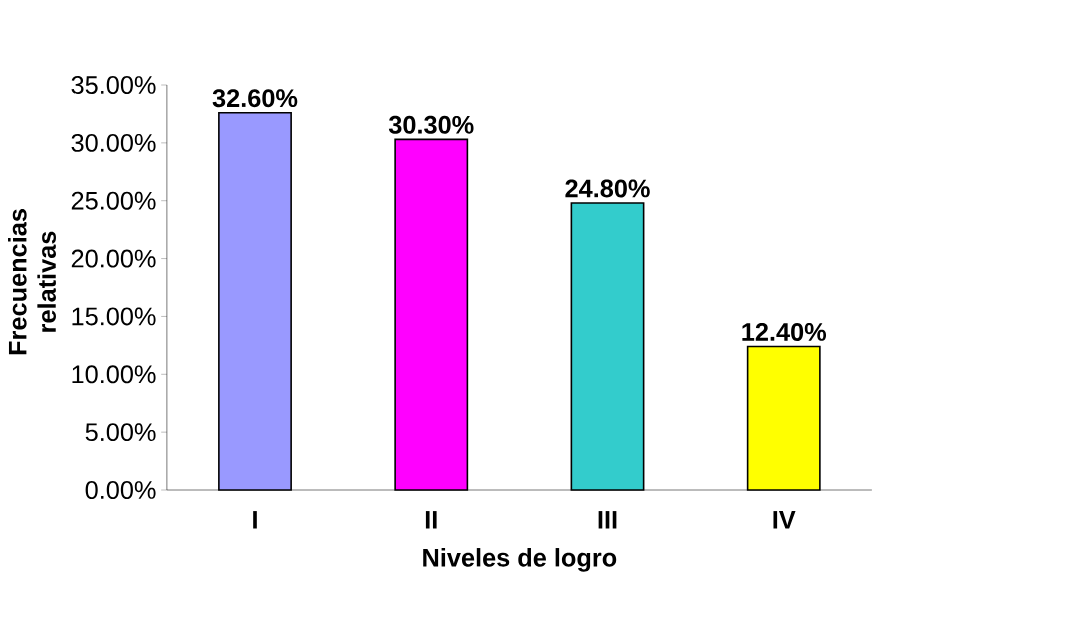 This screenshot has width=1078, height=618. I want to click on data-label: 24.80%, so click(607, 188).